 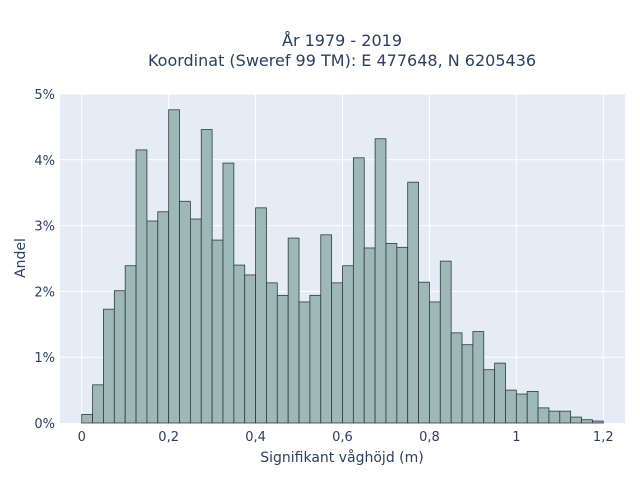 What do you see at coordinates (44, 161) in the screenshot?
I see `y-tick-label: 4%` at bounding box center [44, 161].